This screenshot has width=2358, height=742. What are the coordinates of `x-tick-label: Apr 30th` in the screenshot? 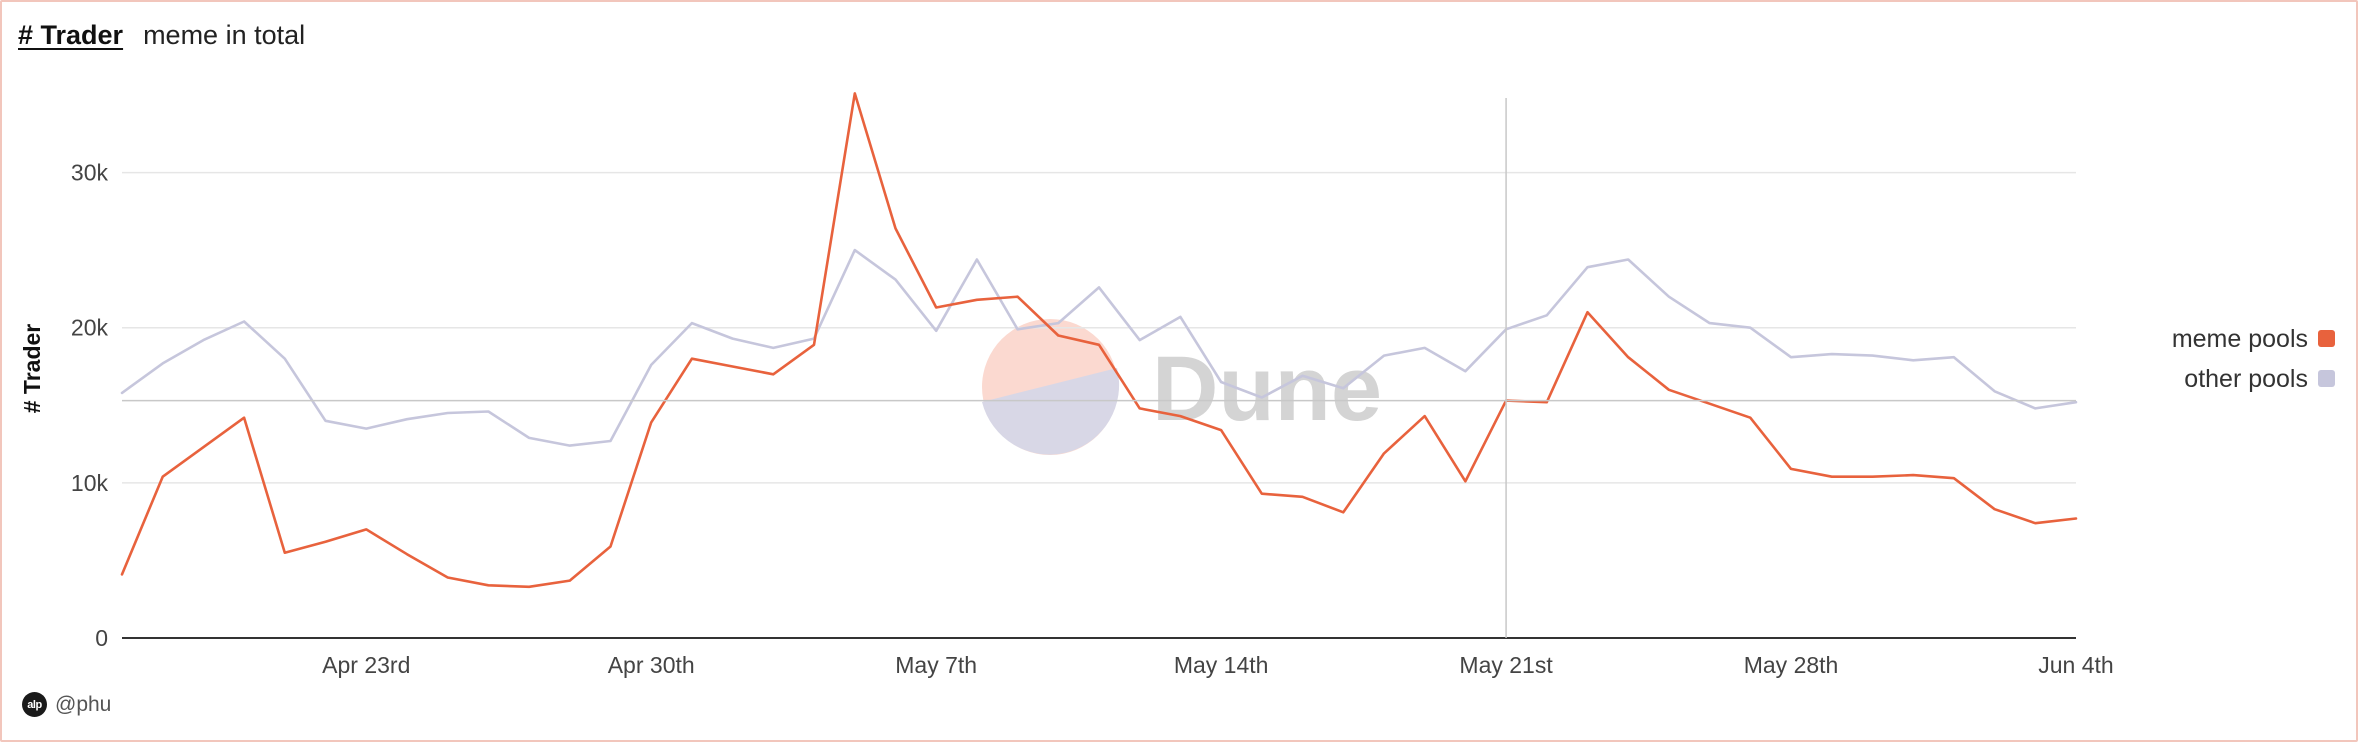 It's located at (651, 665).